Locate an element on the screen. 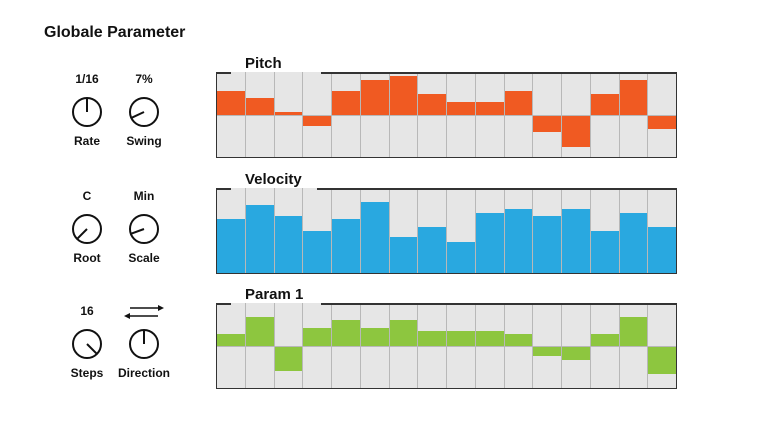  knob-value: 7% is located at coordinates (144, 79).